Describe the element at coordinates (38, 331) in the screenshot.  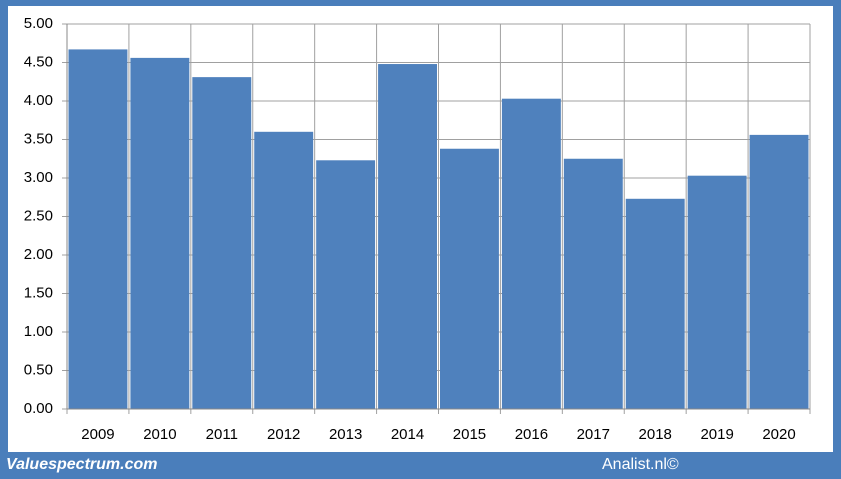
I see `y-tick-label: 1.00` at that location.